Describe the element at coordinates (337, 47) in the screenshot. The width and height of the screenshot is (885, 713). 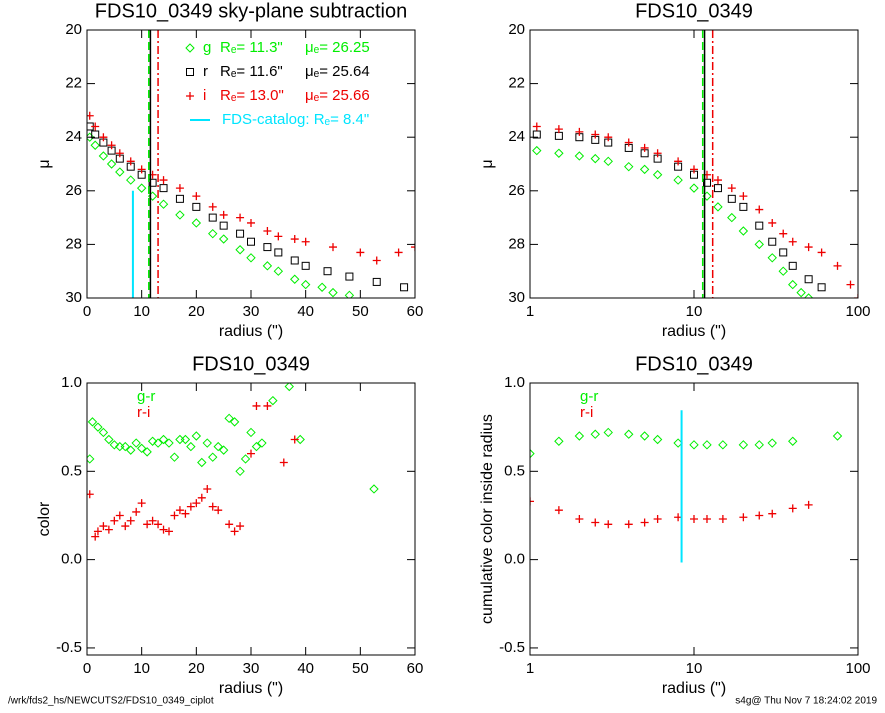
I see `legend-mu: μₑ= 26.25` at that location.